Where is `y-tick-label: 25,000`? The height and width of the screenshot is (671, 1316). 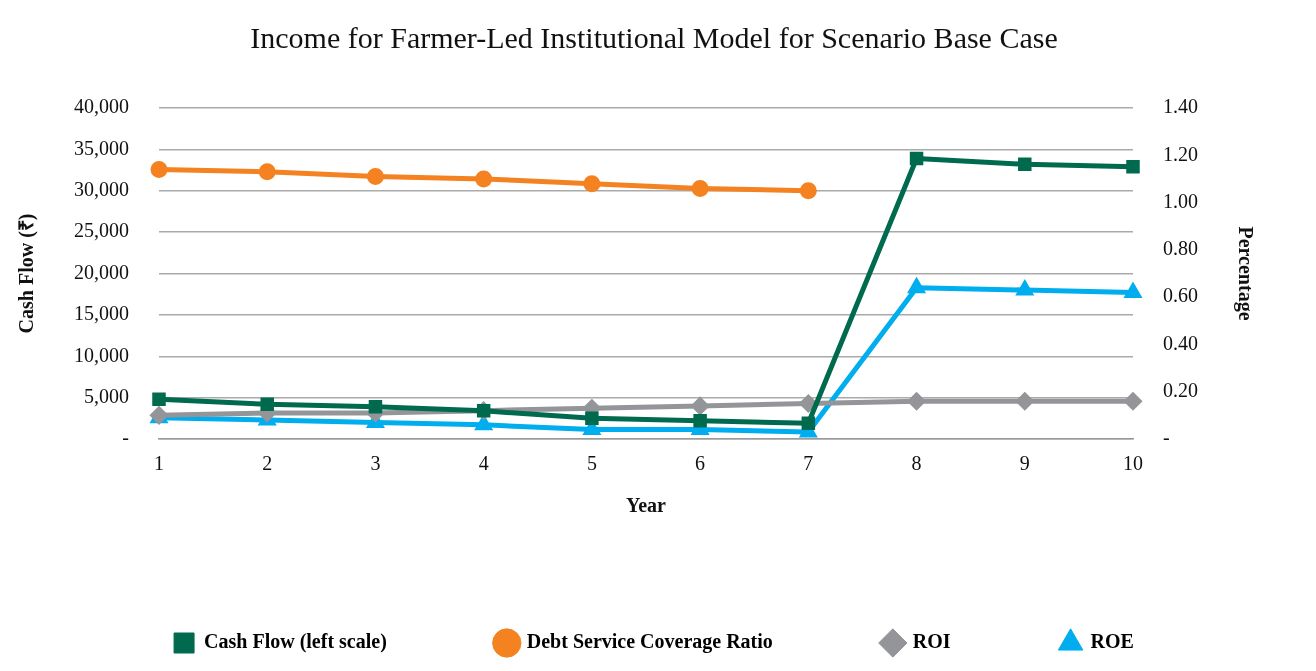 y-tick-label: 25,000 is located at coordinates (101, 230).